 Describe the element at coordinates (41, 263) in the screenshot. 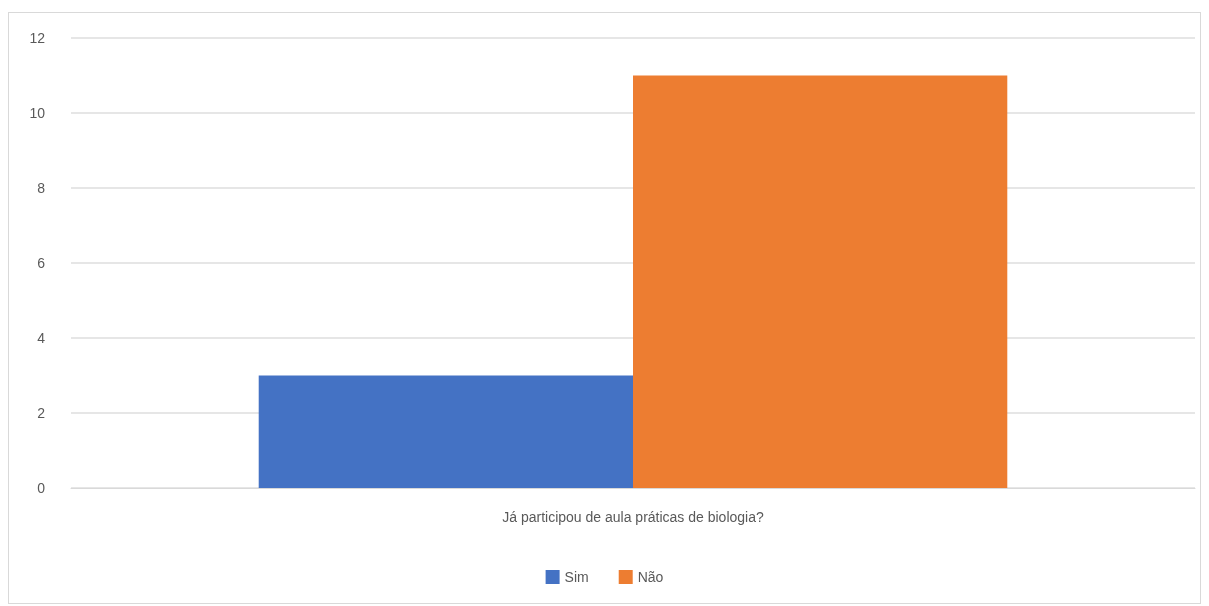

I see `y-tick-label: 6` at that location.